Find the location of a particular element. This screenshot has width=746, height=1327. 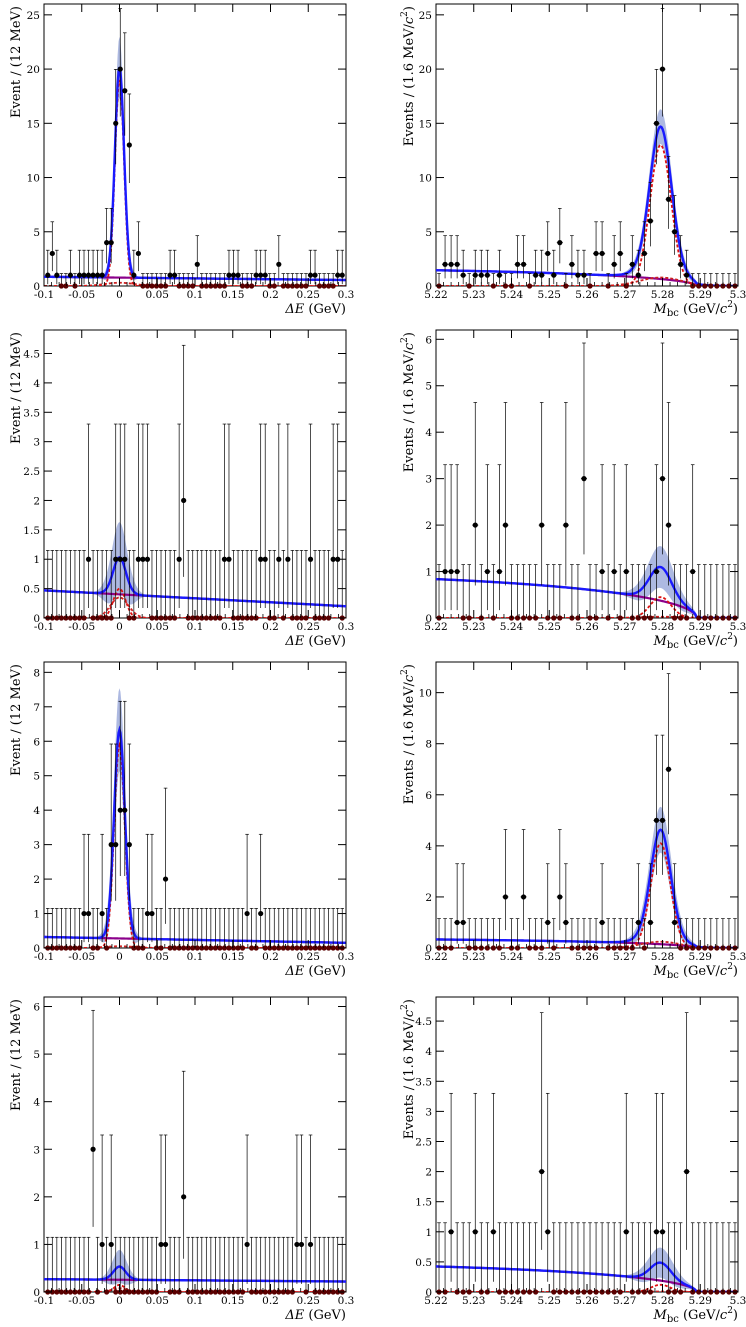

y-tick-label: 15 is located at coordinates (425, 124).